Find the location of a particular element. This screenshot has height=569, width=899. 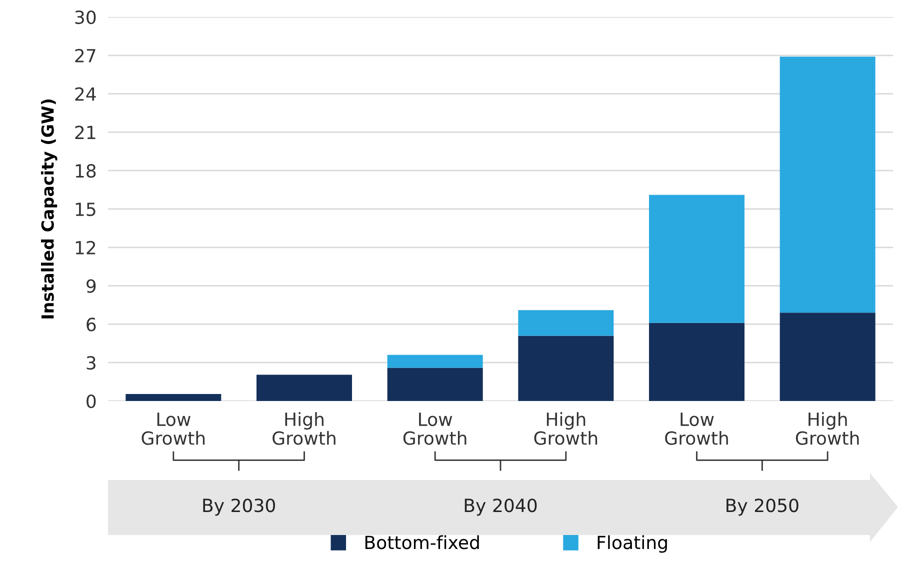

y-tick-label: 30 is located at coordinates (85, 17).